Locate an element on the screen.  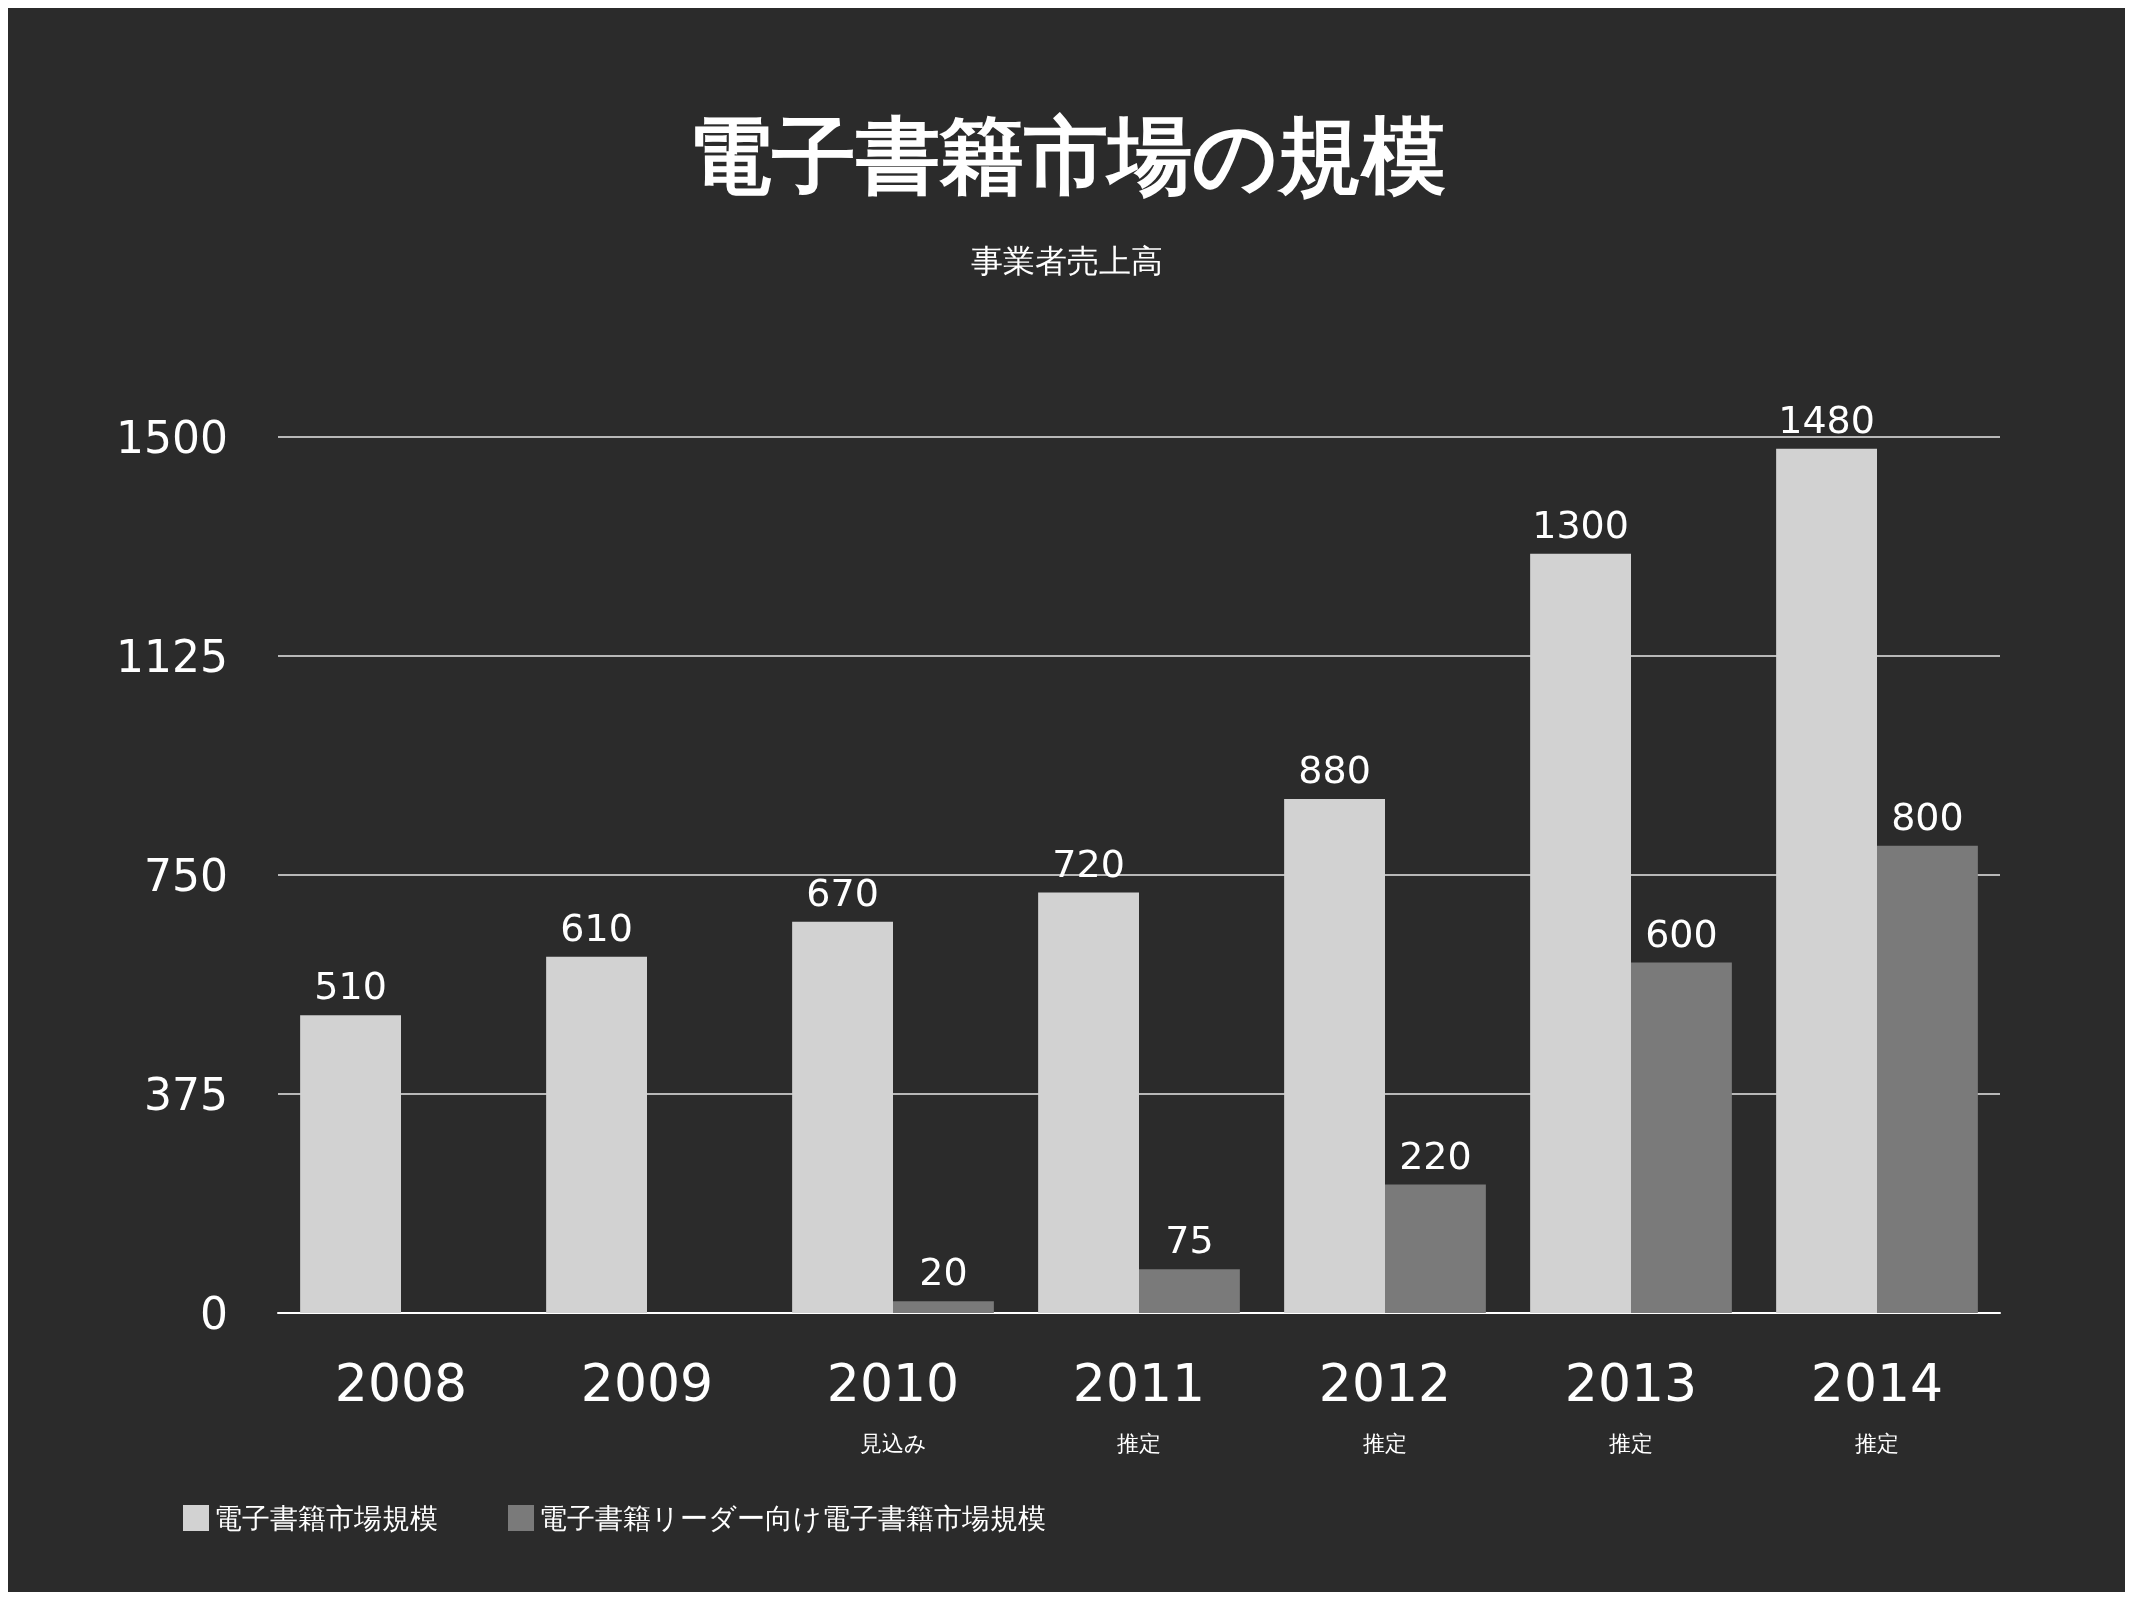
y-tick-label: 0 is located at coordinates (214, 1313).